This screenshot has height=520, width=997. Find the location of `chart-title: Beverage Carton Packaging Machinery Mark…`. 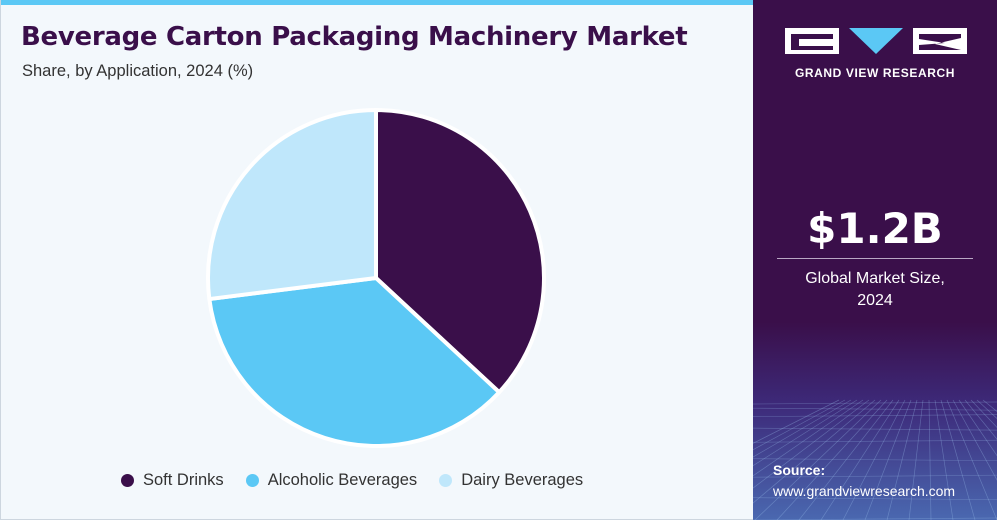

chart-title: Beverage Carton Packaging Machinery Mark… is located at coordinates (354, 37).